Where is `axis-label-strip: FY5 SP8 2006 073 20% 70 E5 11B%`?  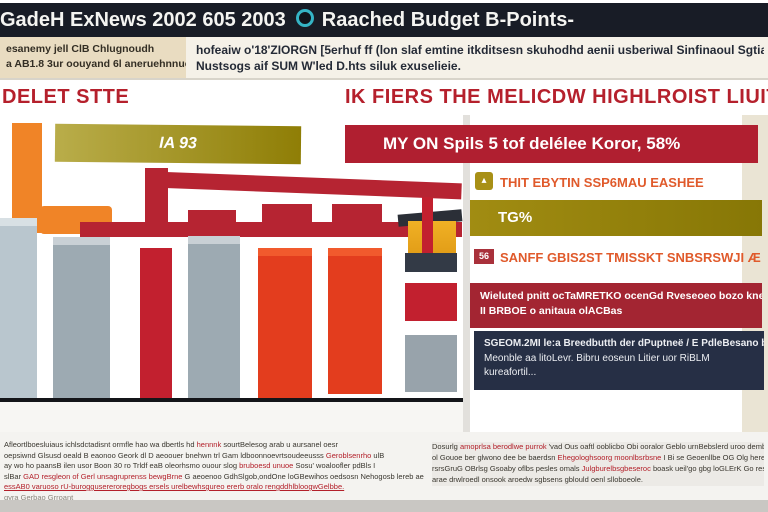
axis-label-strip: FY5 SP8 2006 073 20% 70 E5 11B% is located at coordinates (231, 417).